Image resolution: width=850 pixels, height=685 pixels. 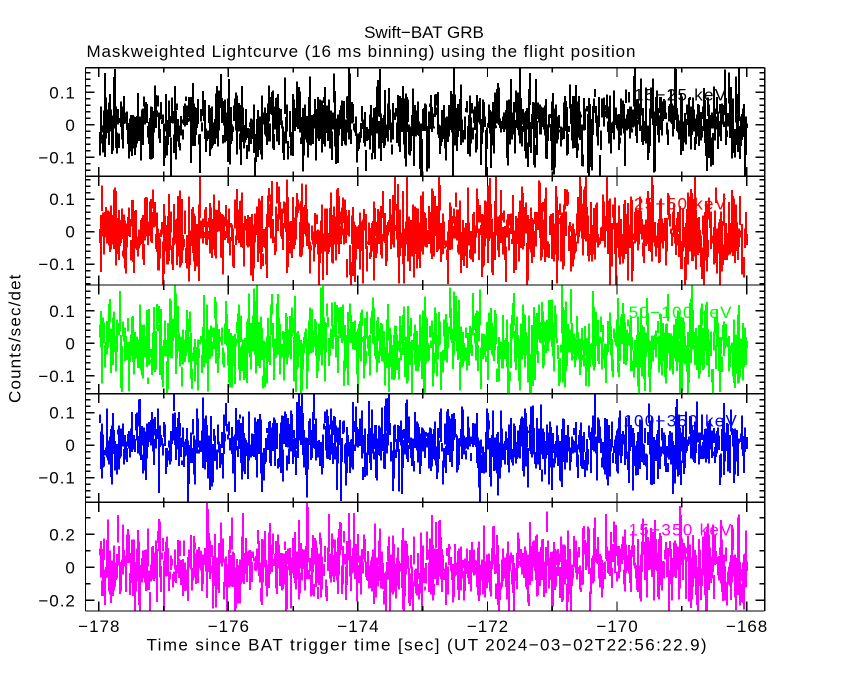 I want to click on svg-text: −0.2, so click(x=57, y=601).